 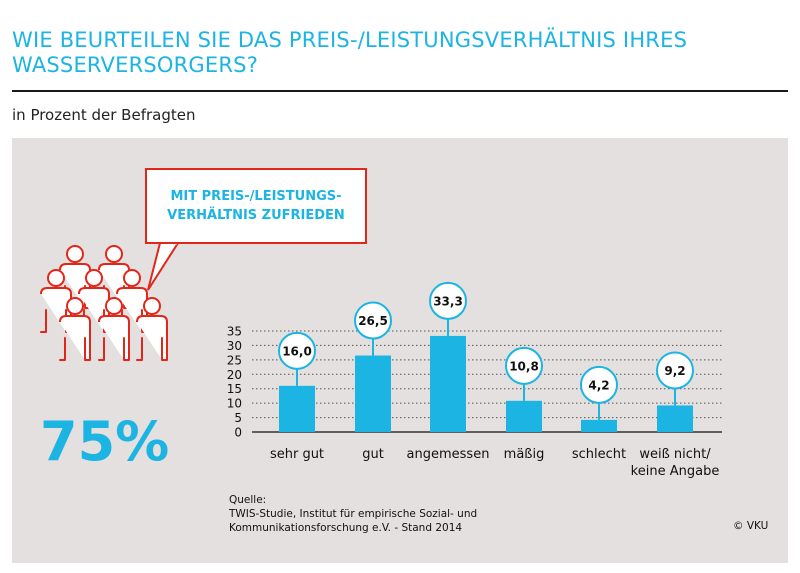 I want to click on data-label: 33,3, so click(x=448, y=301).